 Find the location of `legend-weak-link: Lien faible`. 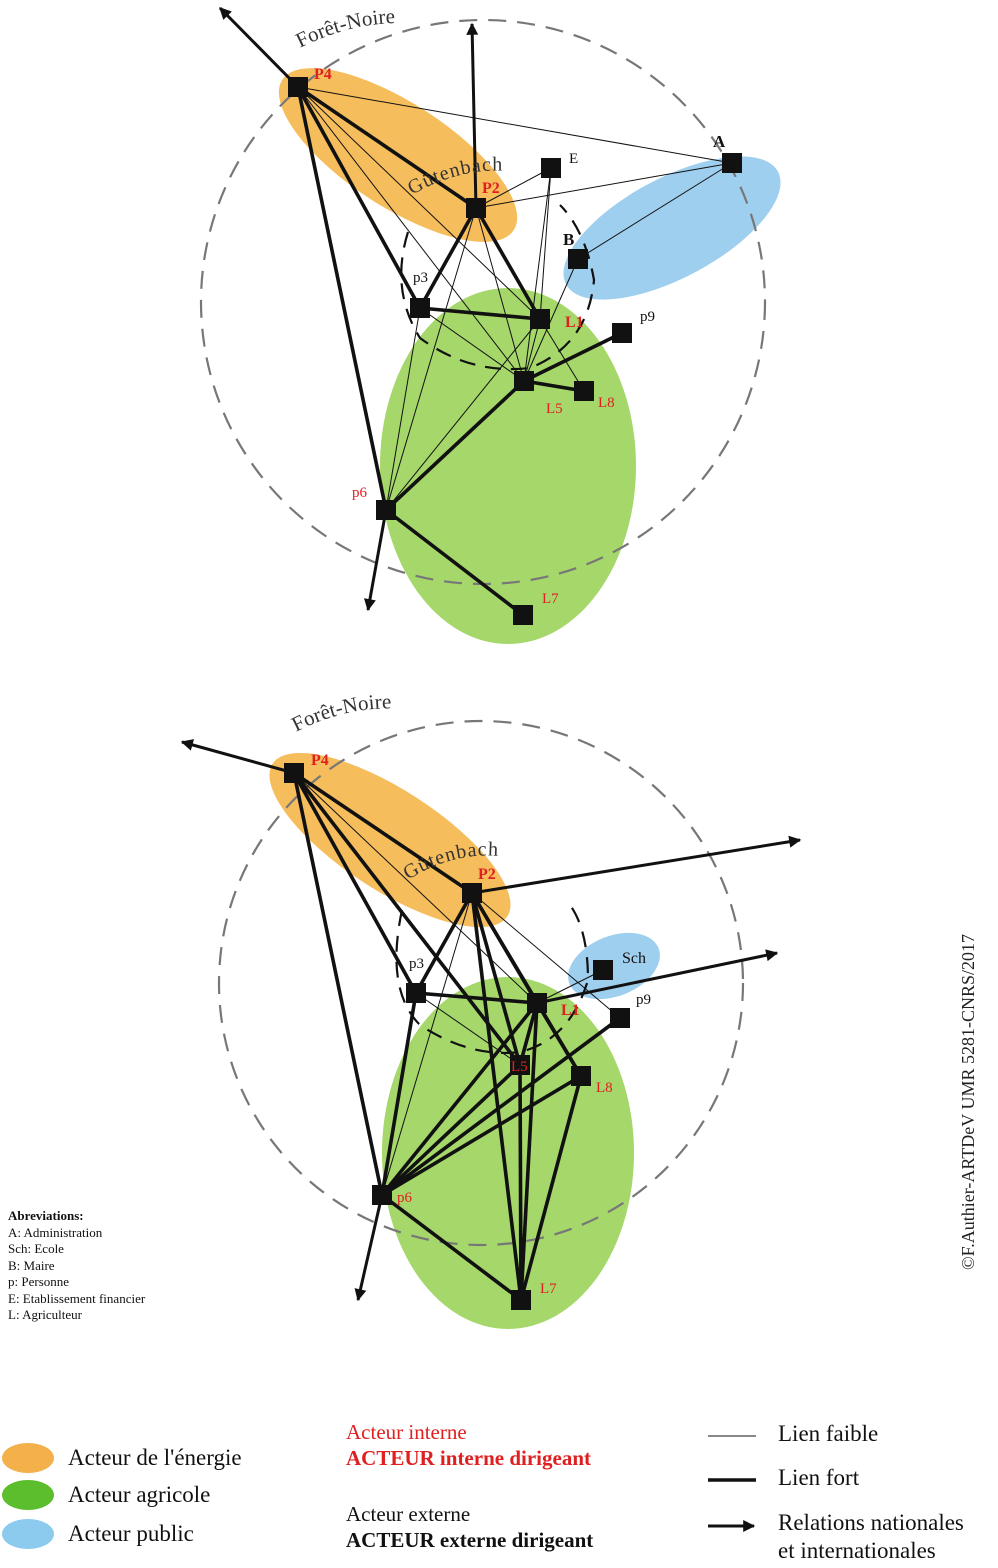

legend-weak-link: Lien faible is located at coordinates (828, 1433).